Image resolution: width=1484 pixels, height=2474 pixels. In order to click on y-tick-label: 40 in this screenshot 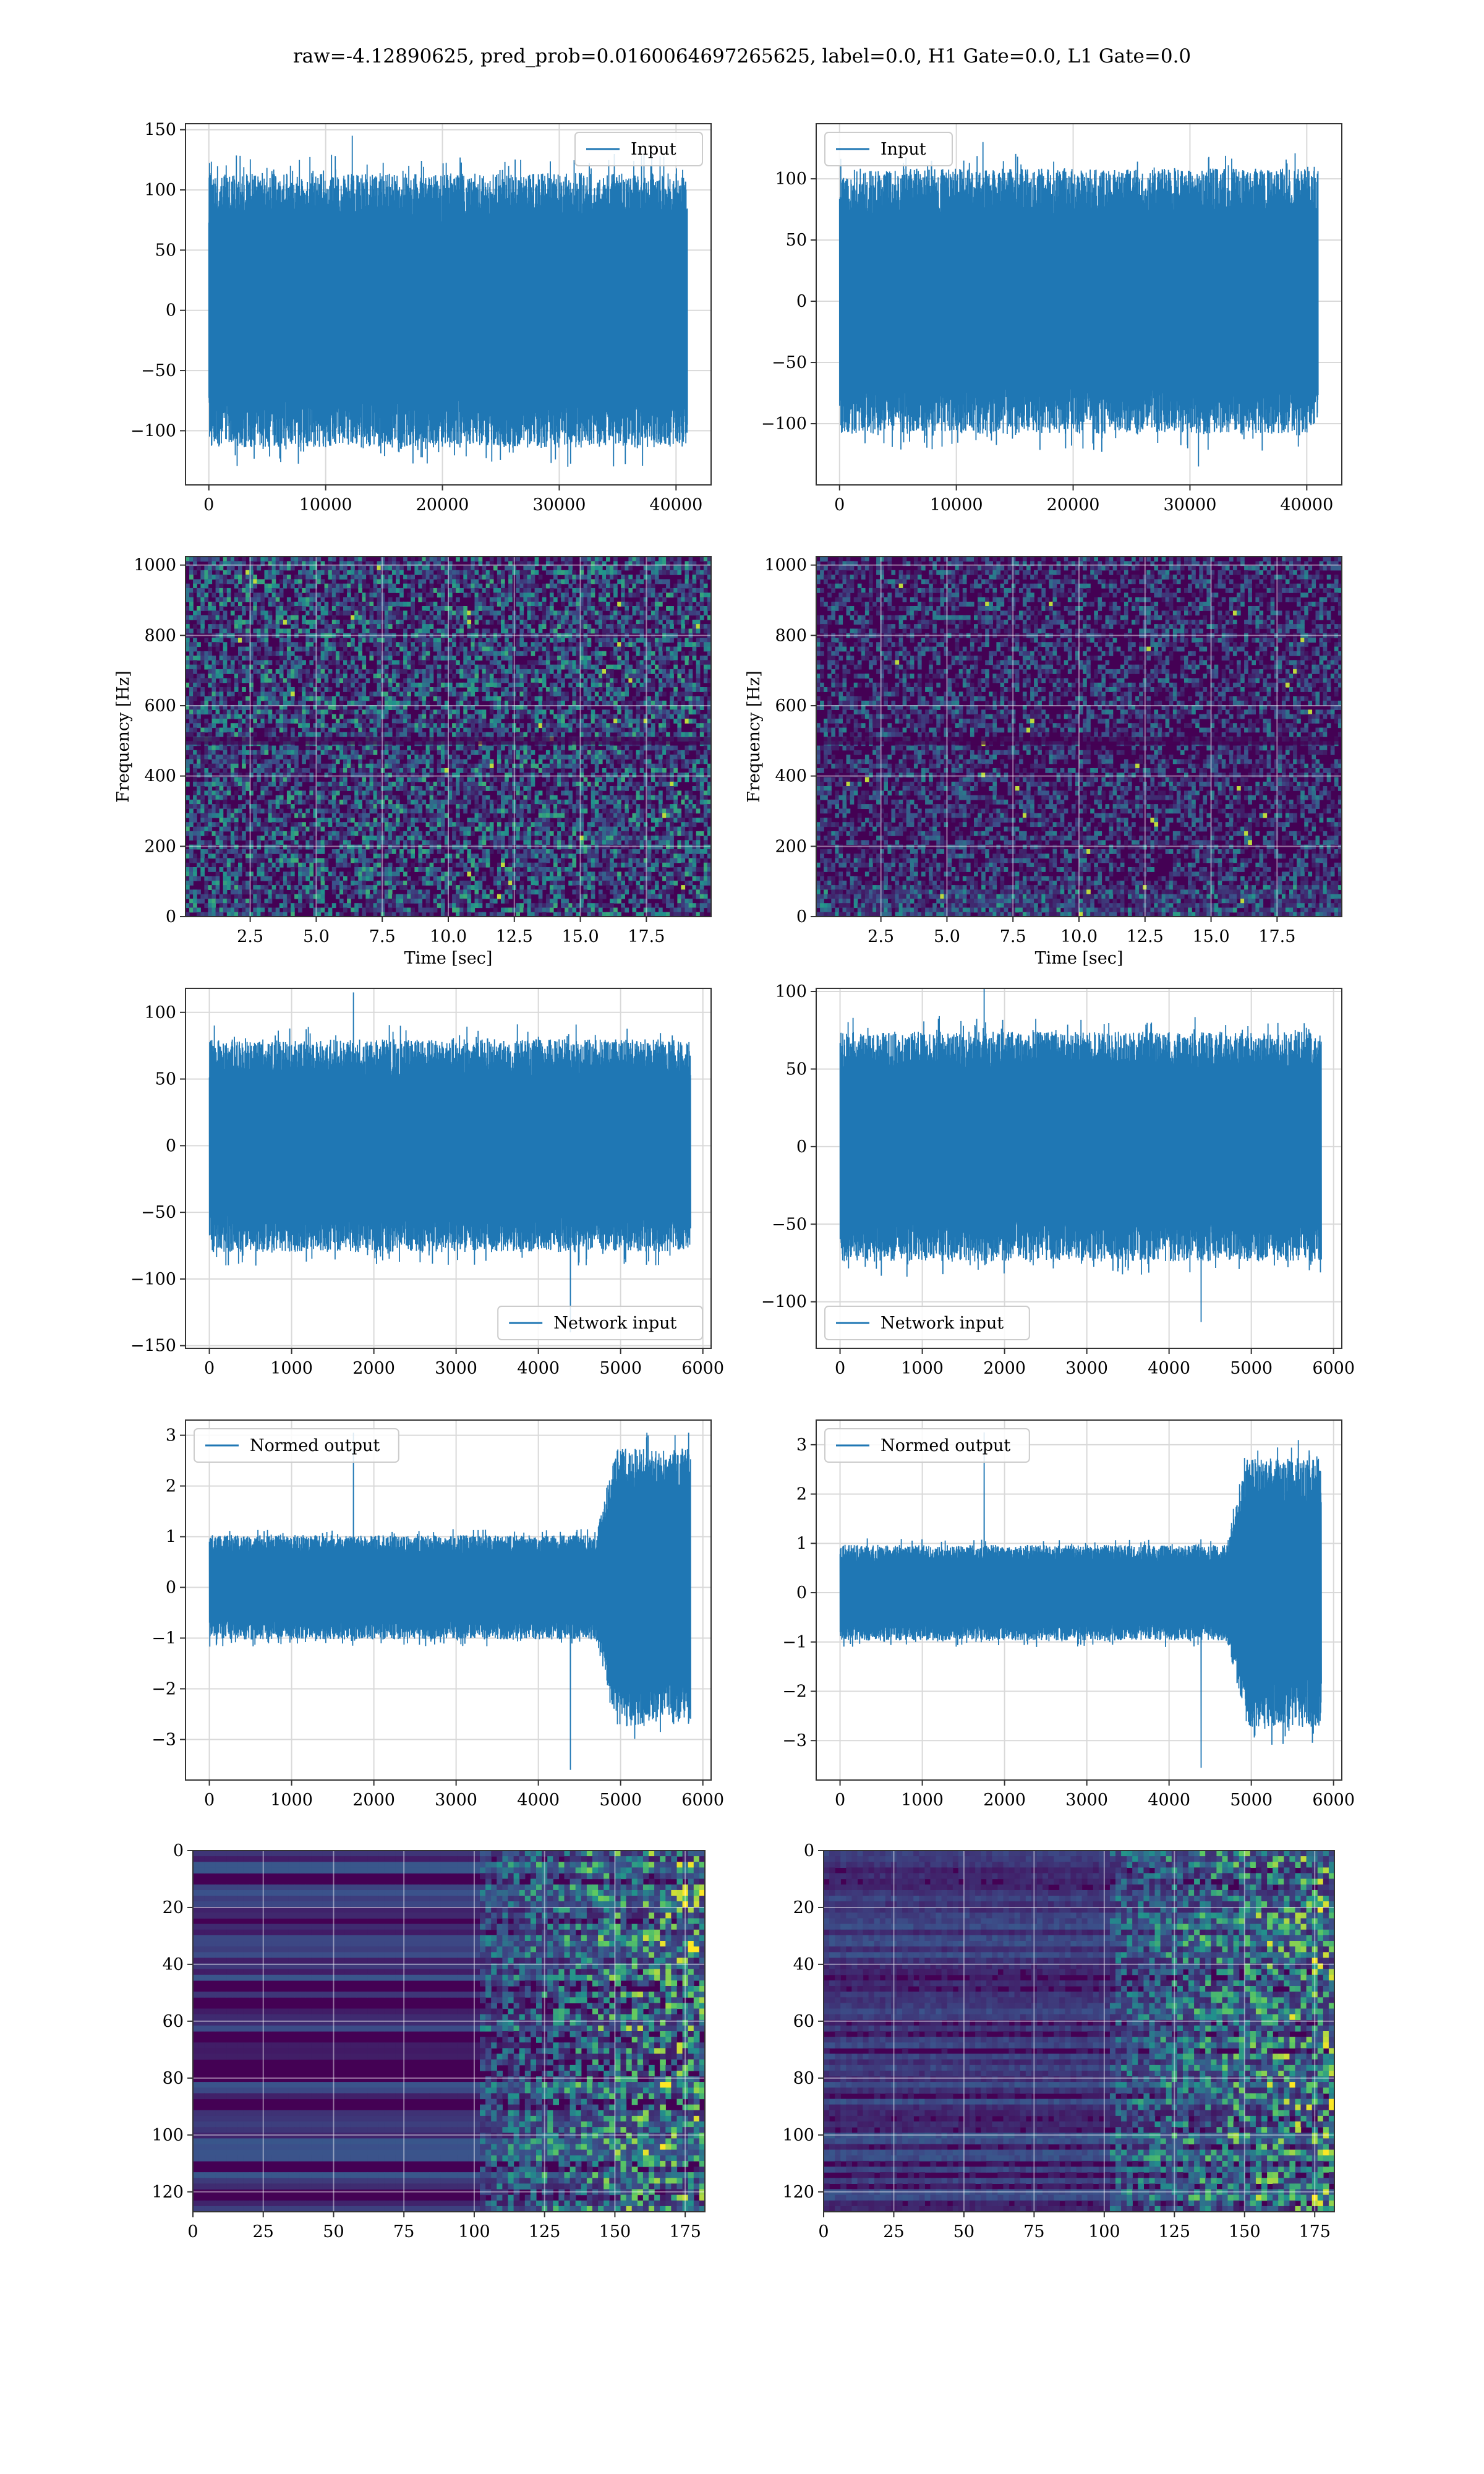, I will do `click(173, 1965)`.